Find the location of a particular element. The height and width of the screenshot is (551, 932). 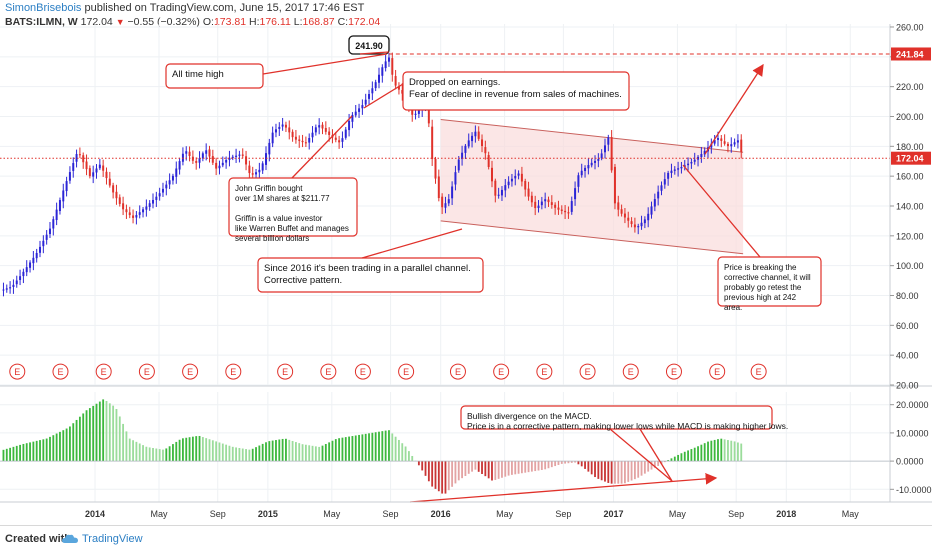

callout-text: Griffin is a value investor is located at coordinates (279, 218).